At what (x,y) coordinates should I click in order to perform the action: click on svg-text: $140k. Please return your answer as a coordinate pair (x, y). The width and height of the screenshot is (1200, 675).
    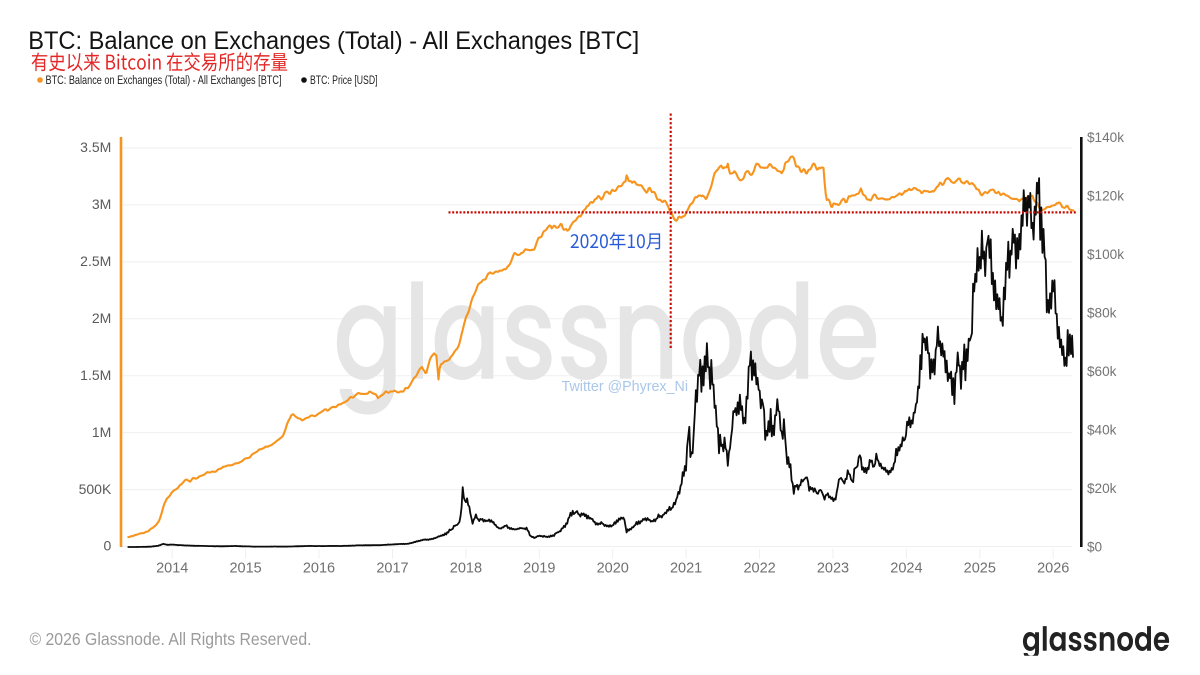
    Looking at the image, I should click on (1105, 137).